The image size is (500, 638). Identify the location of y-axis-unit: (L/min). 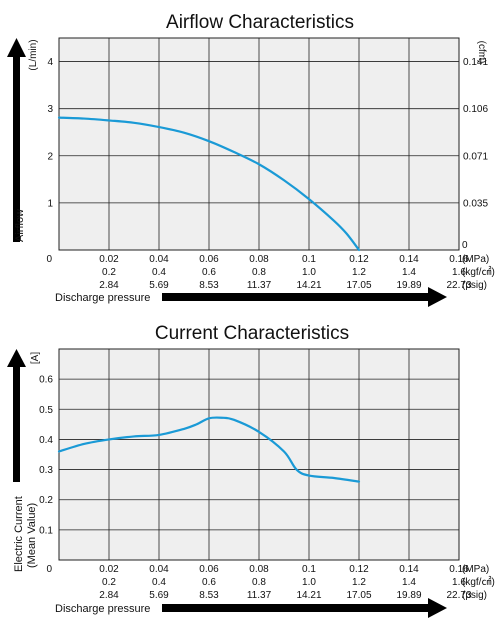
(33, 54).